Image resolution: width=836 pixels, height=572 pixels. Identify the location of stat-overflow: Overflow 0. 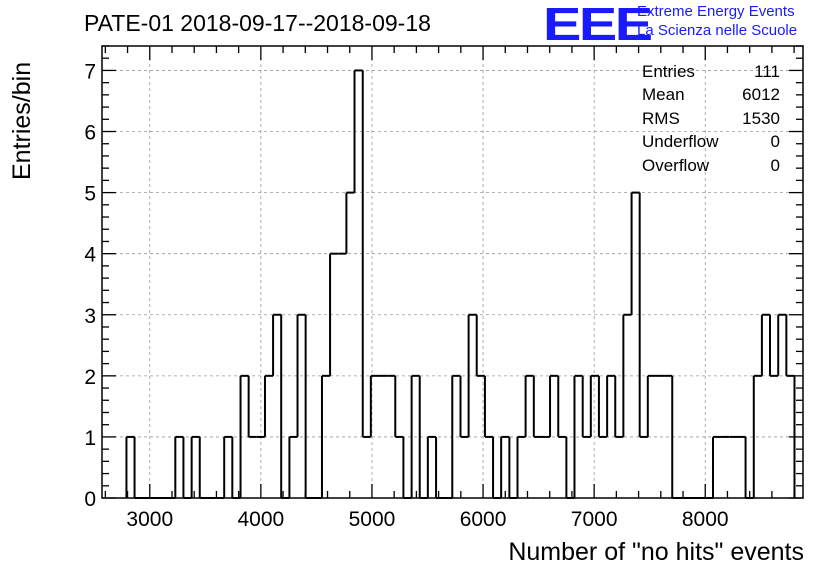
(711, 165).